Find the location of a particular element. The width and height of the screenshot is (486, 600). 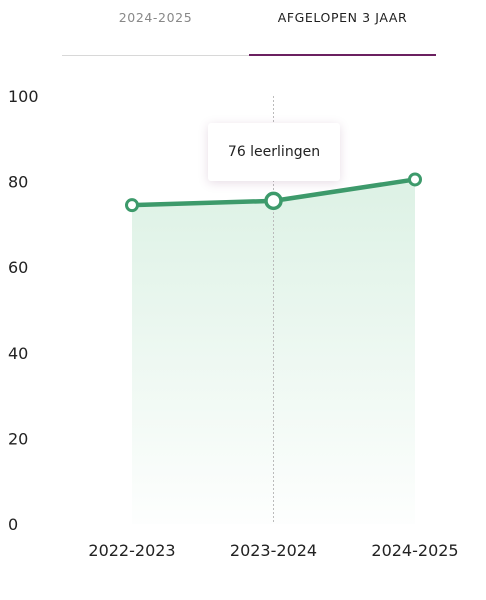

y-tick-label: 80 is located at coordinates (18, 182).